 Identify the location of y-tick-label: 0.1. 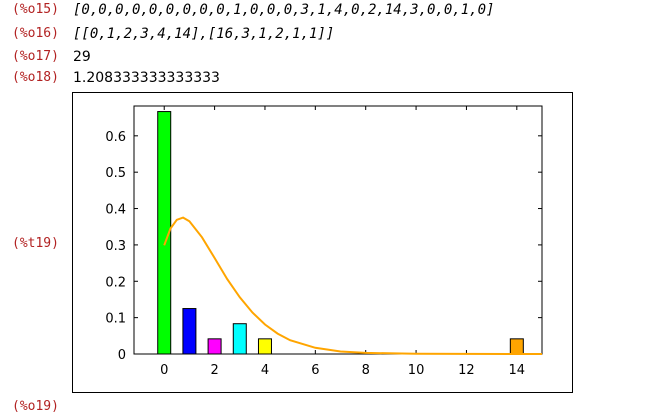
(115, 319).